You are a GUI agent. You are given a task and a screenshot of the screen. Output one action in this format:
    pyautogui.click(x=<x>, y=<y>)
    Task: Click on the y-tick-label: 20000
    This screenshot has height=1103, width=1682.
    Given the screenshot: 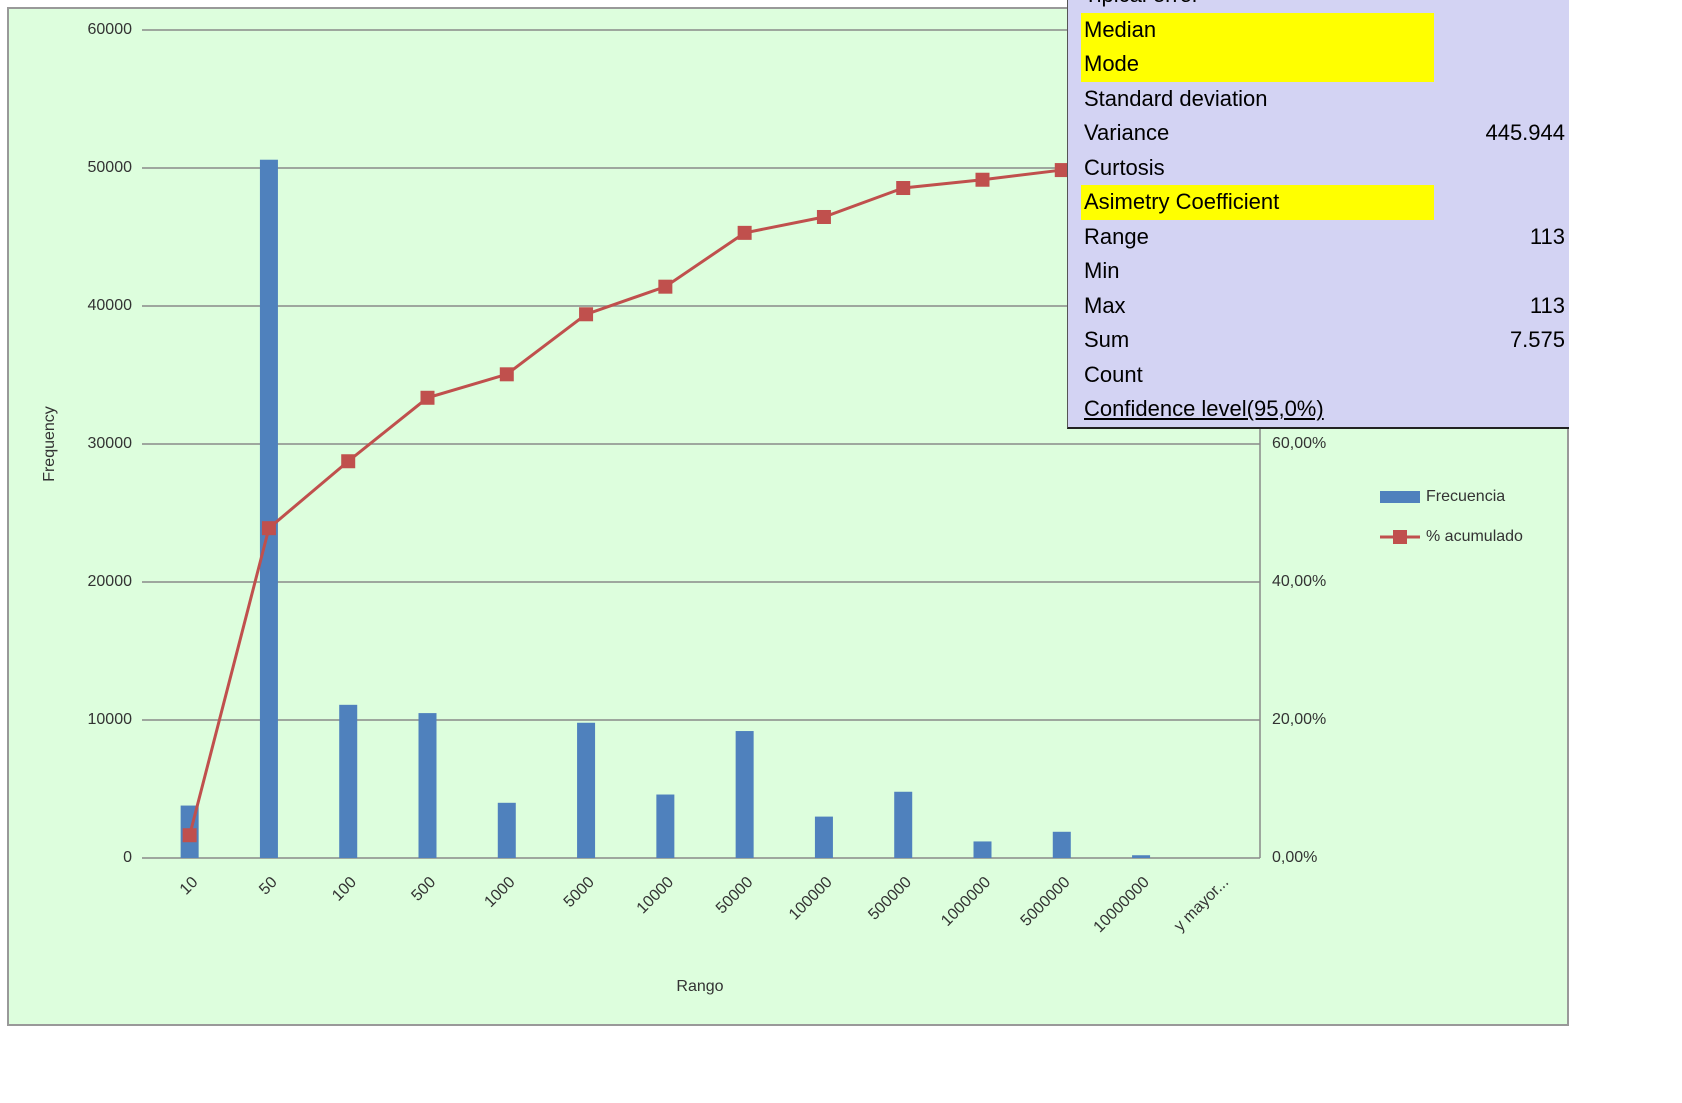 What is the action you would take?
    pyautogui.click(x=110, y=581)
    